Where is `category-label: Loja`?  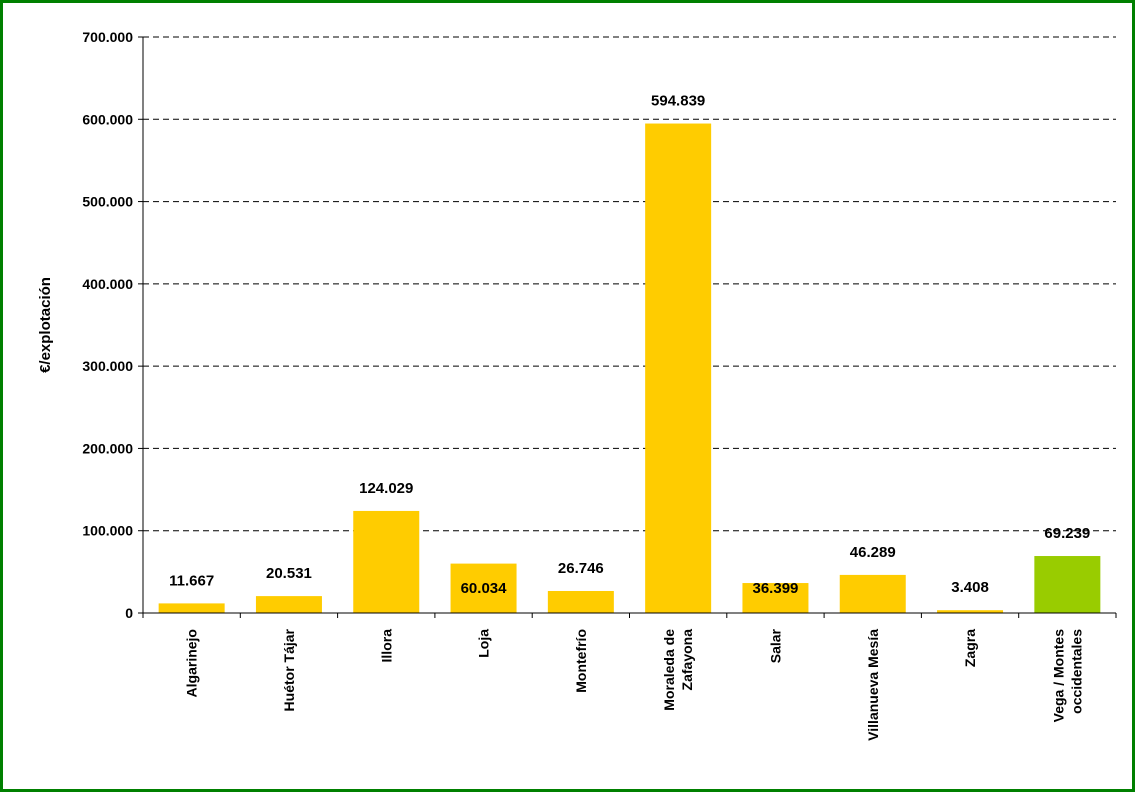
category-label: Loja is located at coordinates (484, 643).